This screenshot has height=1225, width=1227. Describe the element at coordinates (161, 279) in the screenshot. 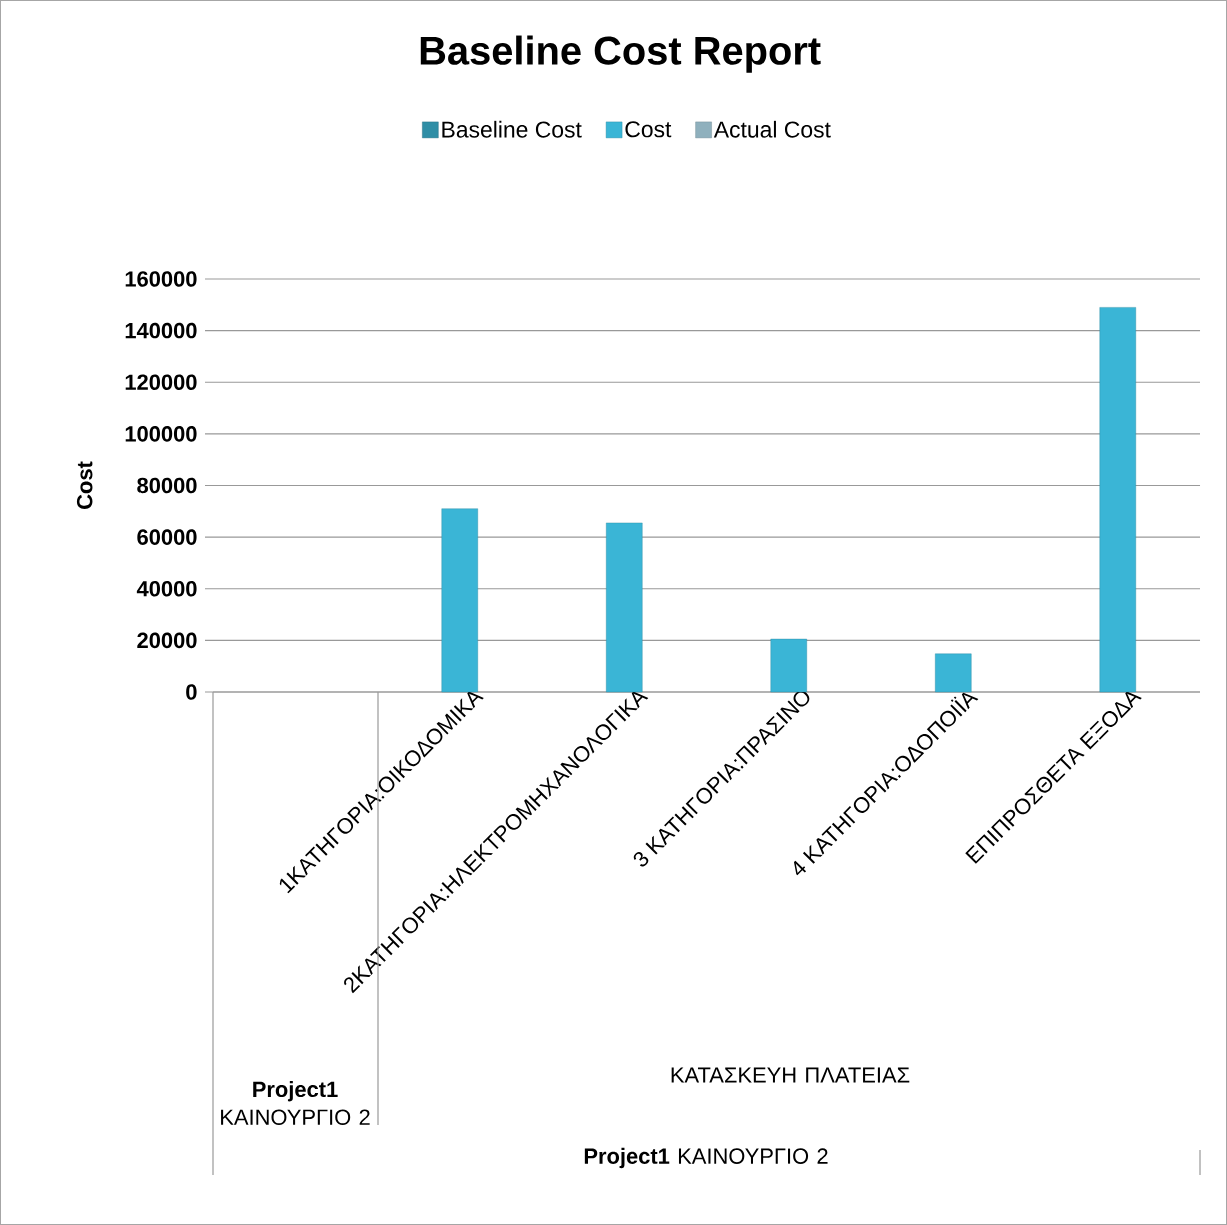

I see `y-tick-label: 160000` at that location.